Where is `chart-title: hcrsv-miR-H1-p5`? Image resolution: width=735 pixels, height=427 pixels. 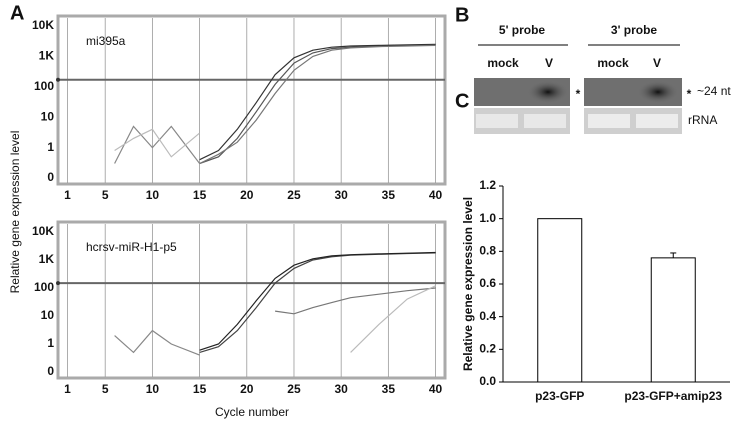
chart-title: hcrsv-miR-H1-p5 is located at coordinates (131, 247).